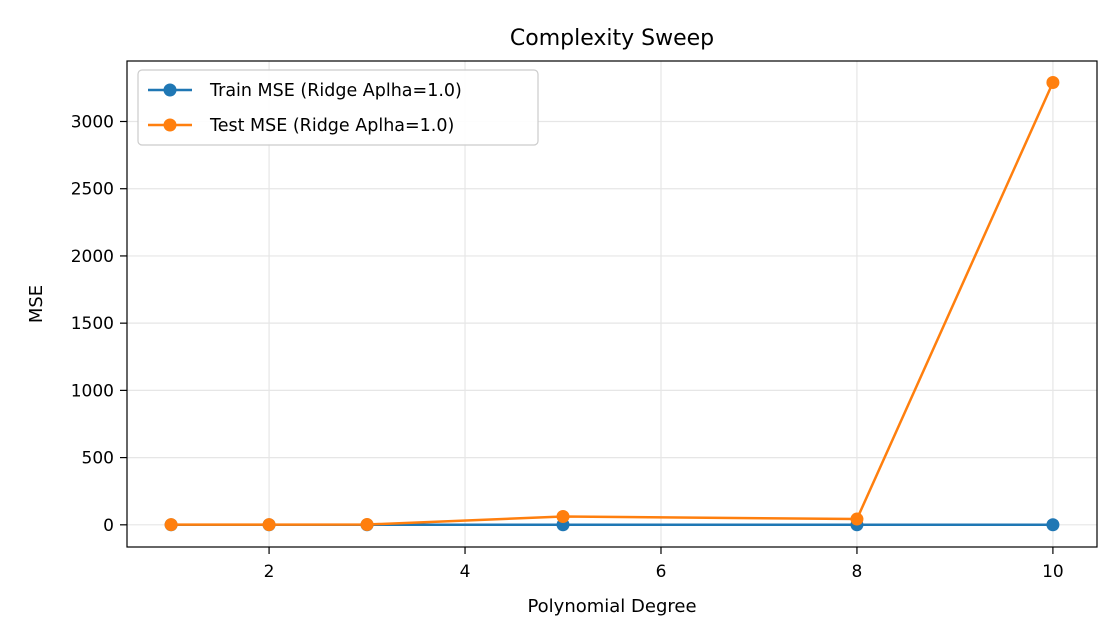 The image size is (1120, 640). I want to click on x-tick-label: 4, so click(465, 572).